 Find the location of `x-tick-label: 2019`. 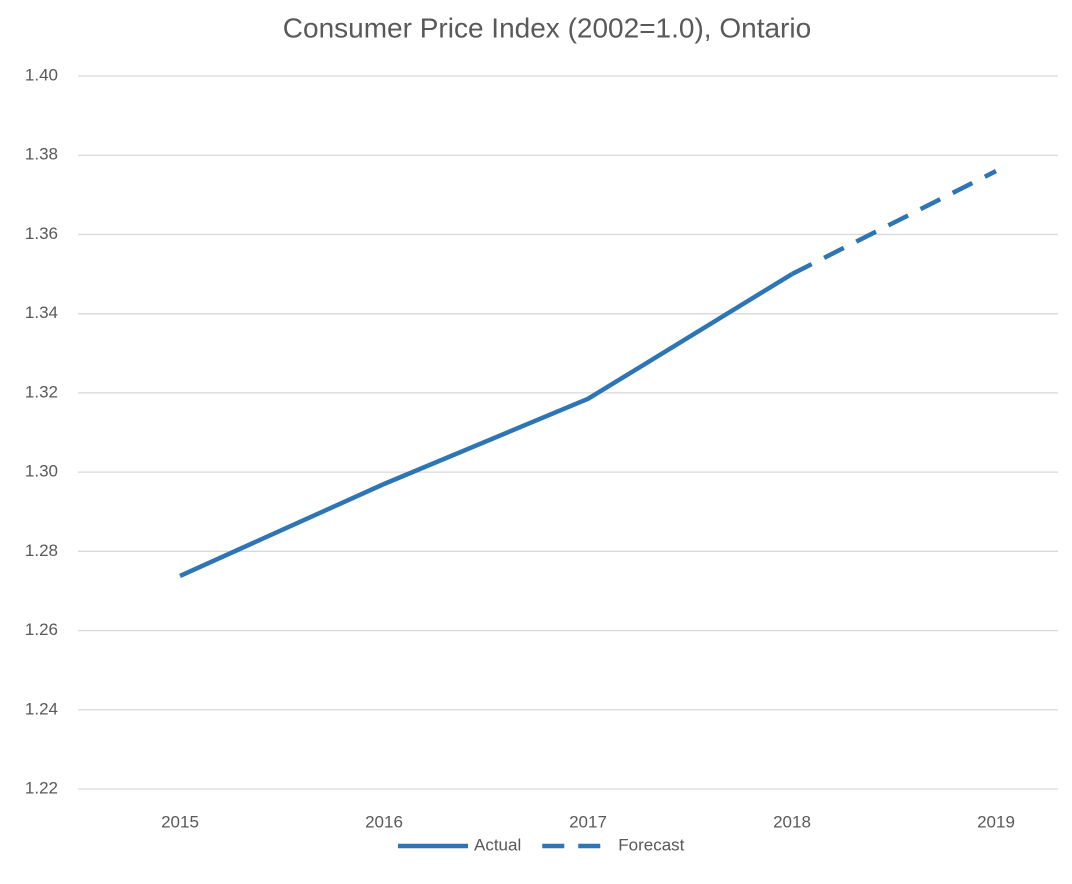

x-tick-label: 2019 is located at coordinates (996, 821).